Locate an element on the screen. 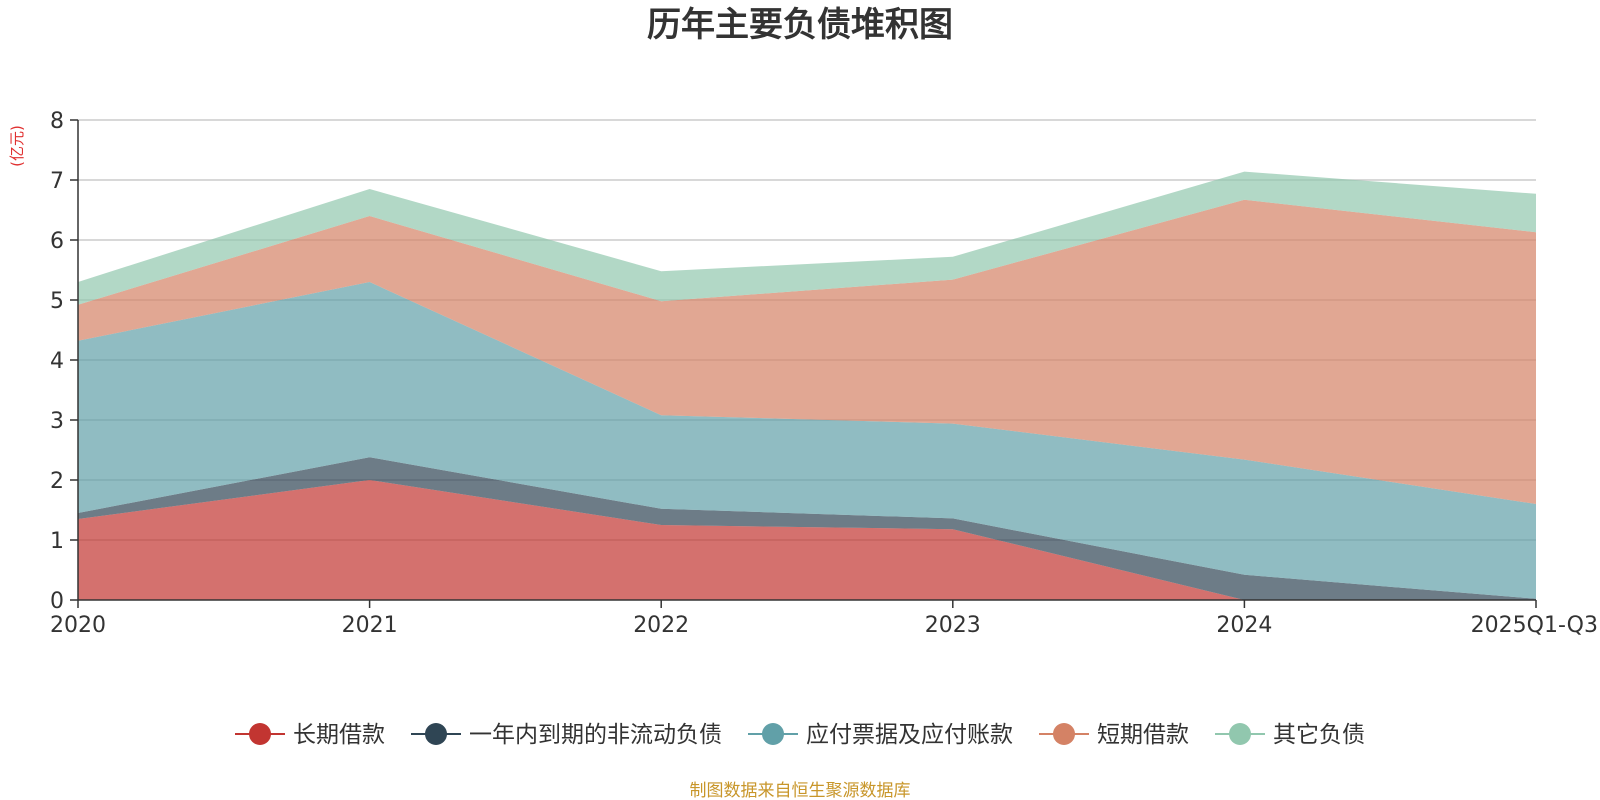  y-axis-unit-label: (亿元) is located at coordinates (17, 146).